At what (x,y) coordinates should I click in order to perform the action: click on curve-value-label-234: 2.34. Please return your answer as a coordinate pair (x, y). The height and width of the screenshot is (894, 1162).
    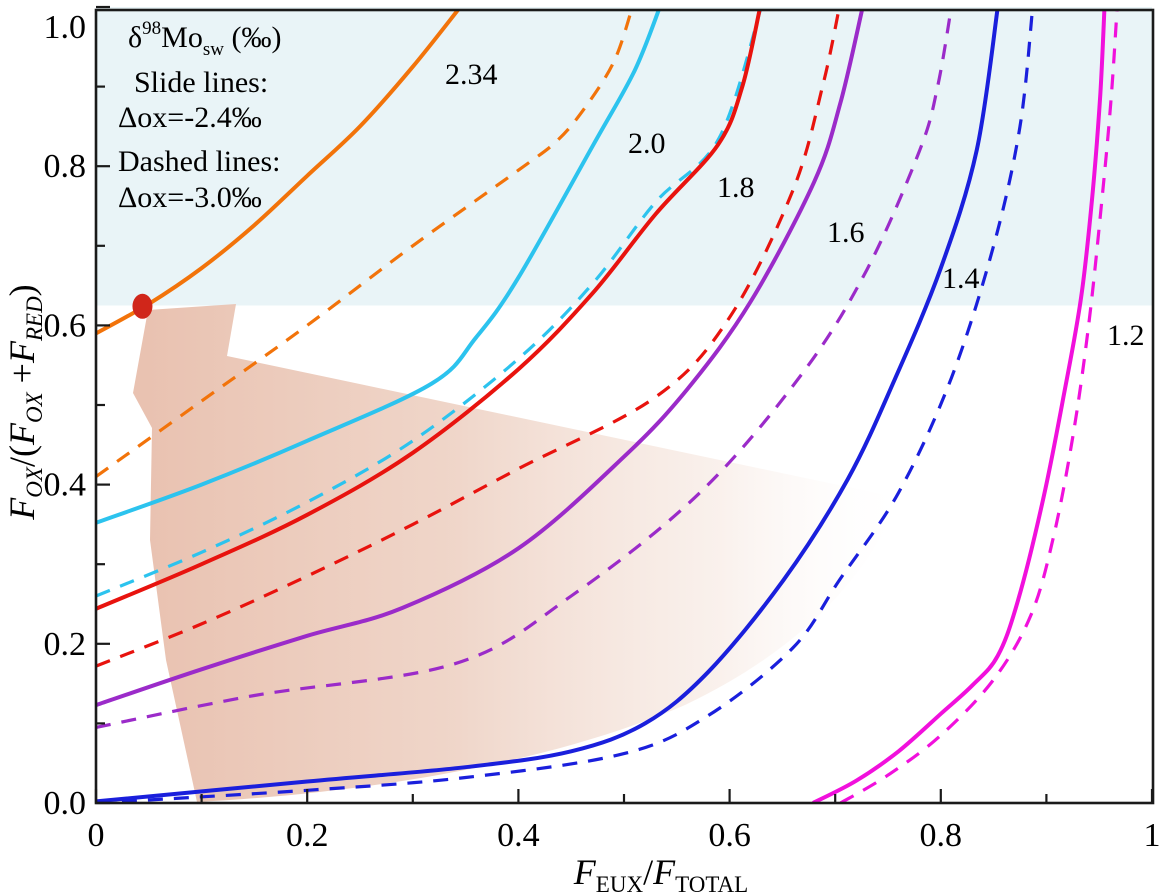
    Looking at the image, I should click on (471, 74).